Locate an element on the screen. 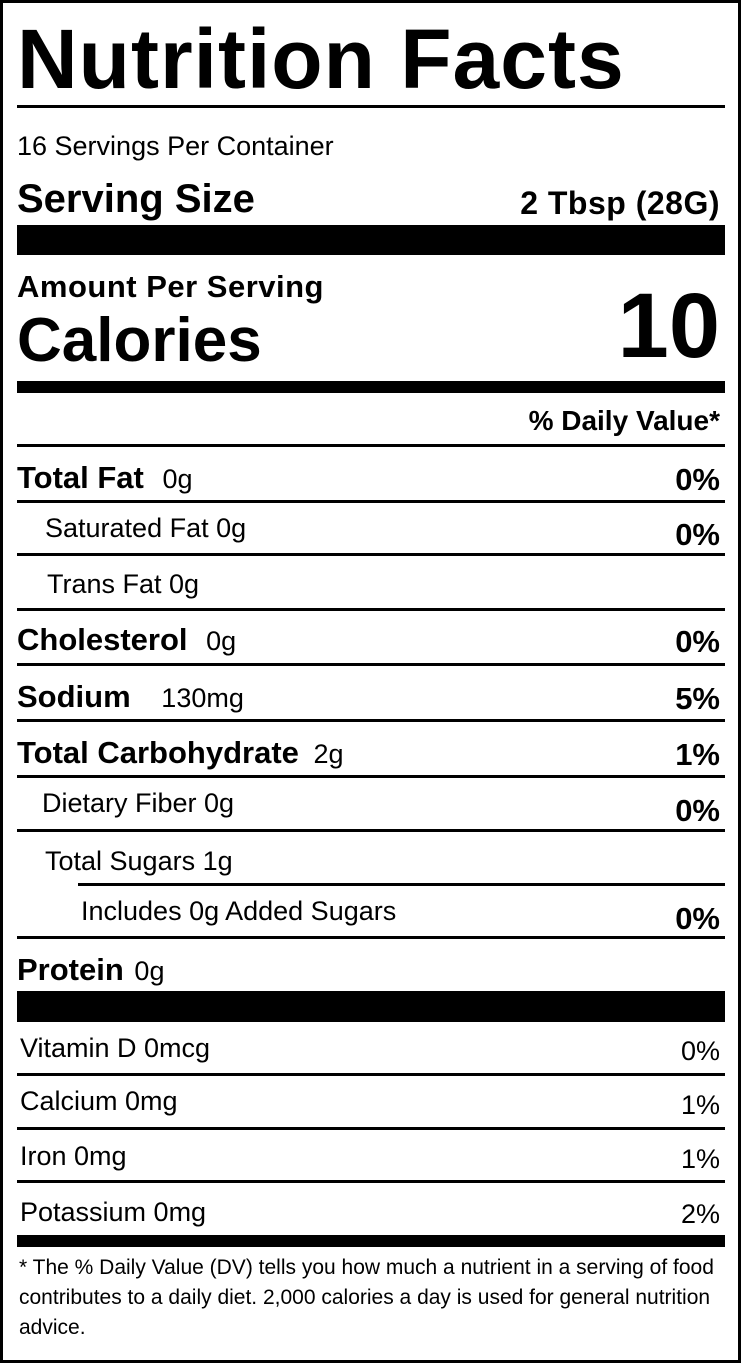  vitamin-row-potassium: Potassium 0mg is located at coordinates (113, 1212).